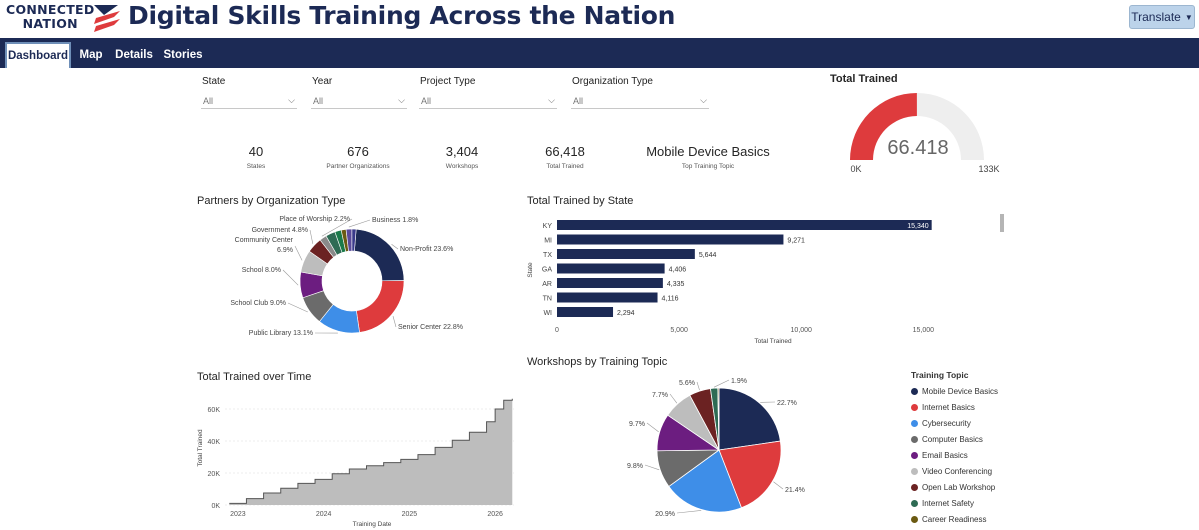 This screenshot has width=1199, height=530. Describe the element at coordinates (557, 330) in the screenshot. I see `bar-x-tick: 0` at that location.